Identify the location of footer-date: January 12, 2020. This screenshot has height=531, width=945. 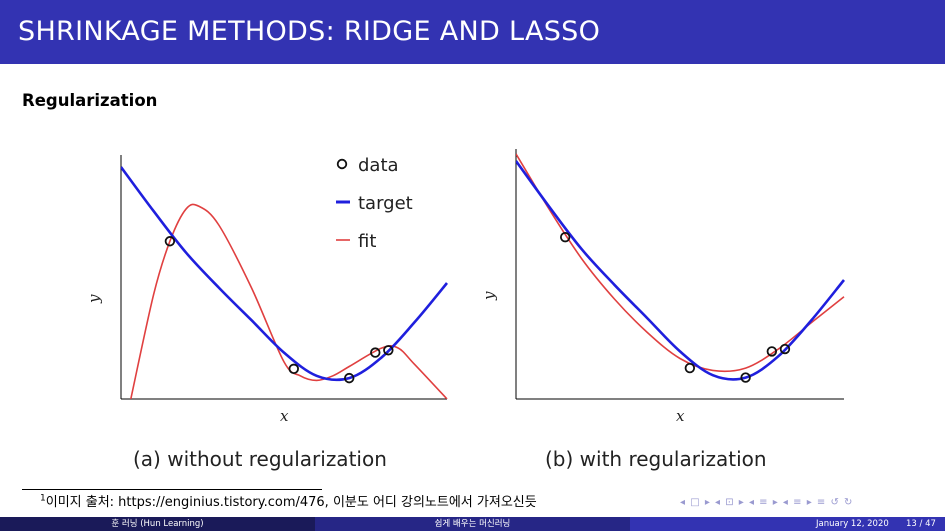
(852, 524).